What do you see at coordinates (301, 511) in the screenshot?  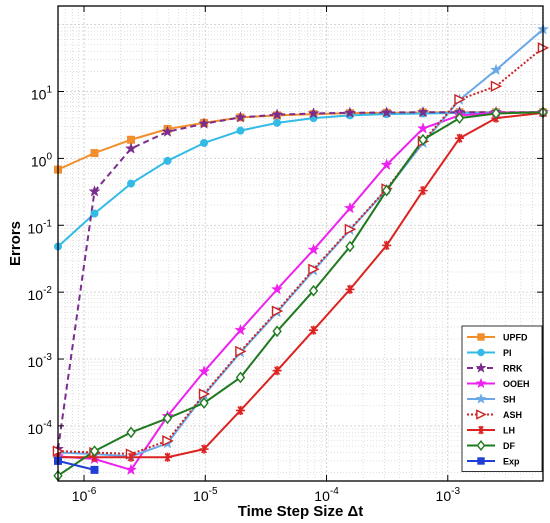 I see `x-axis-label: Time Step Size Δt` at bounding box center [301, 511].